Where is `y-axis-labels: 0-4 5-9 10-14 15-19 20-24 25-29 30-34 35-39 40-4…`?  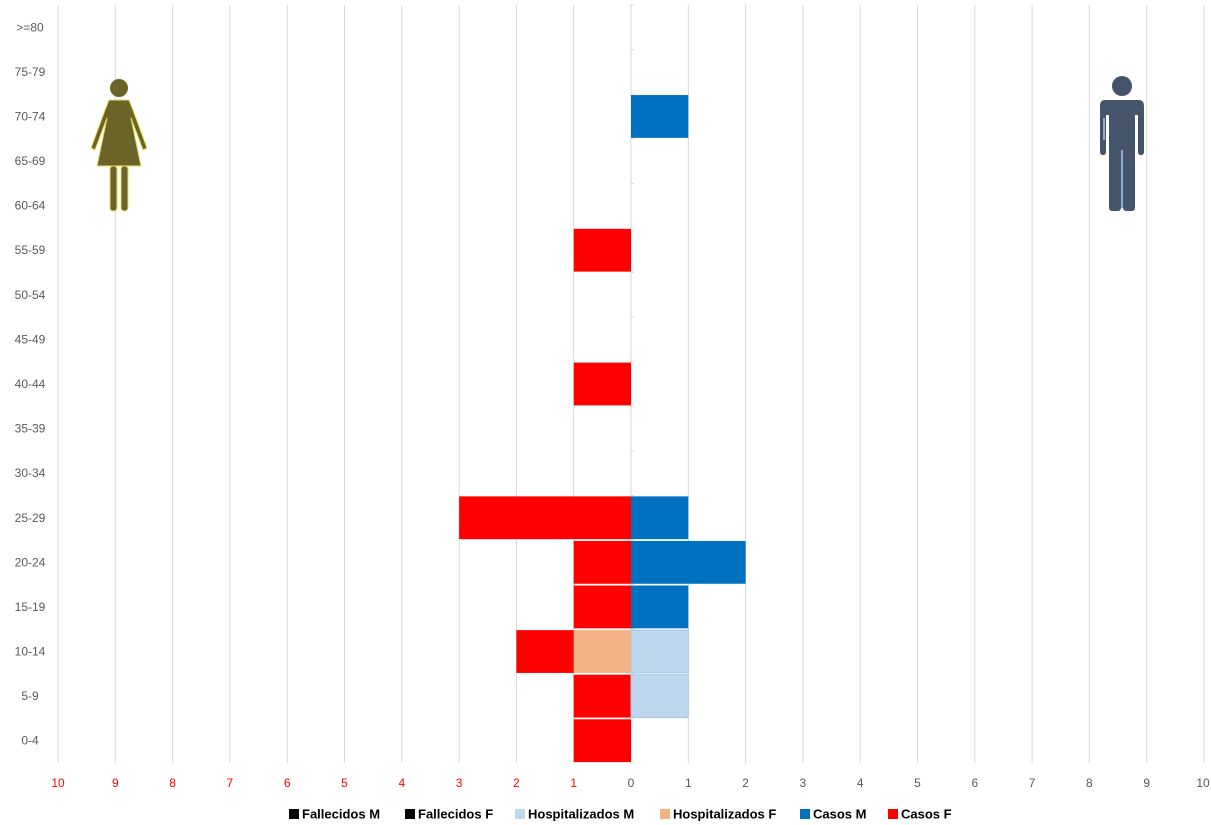 y-axis-labels: 0-4 5-9 10-14 15-19 20-24 25-29 30-34 35-39 40-4… is located at coordinates (30, 383).